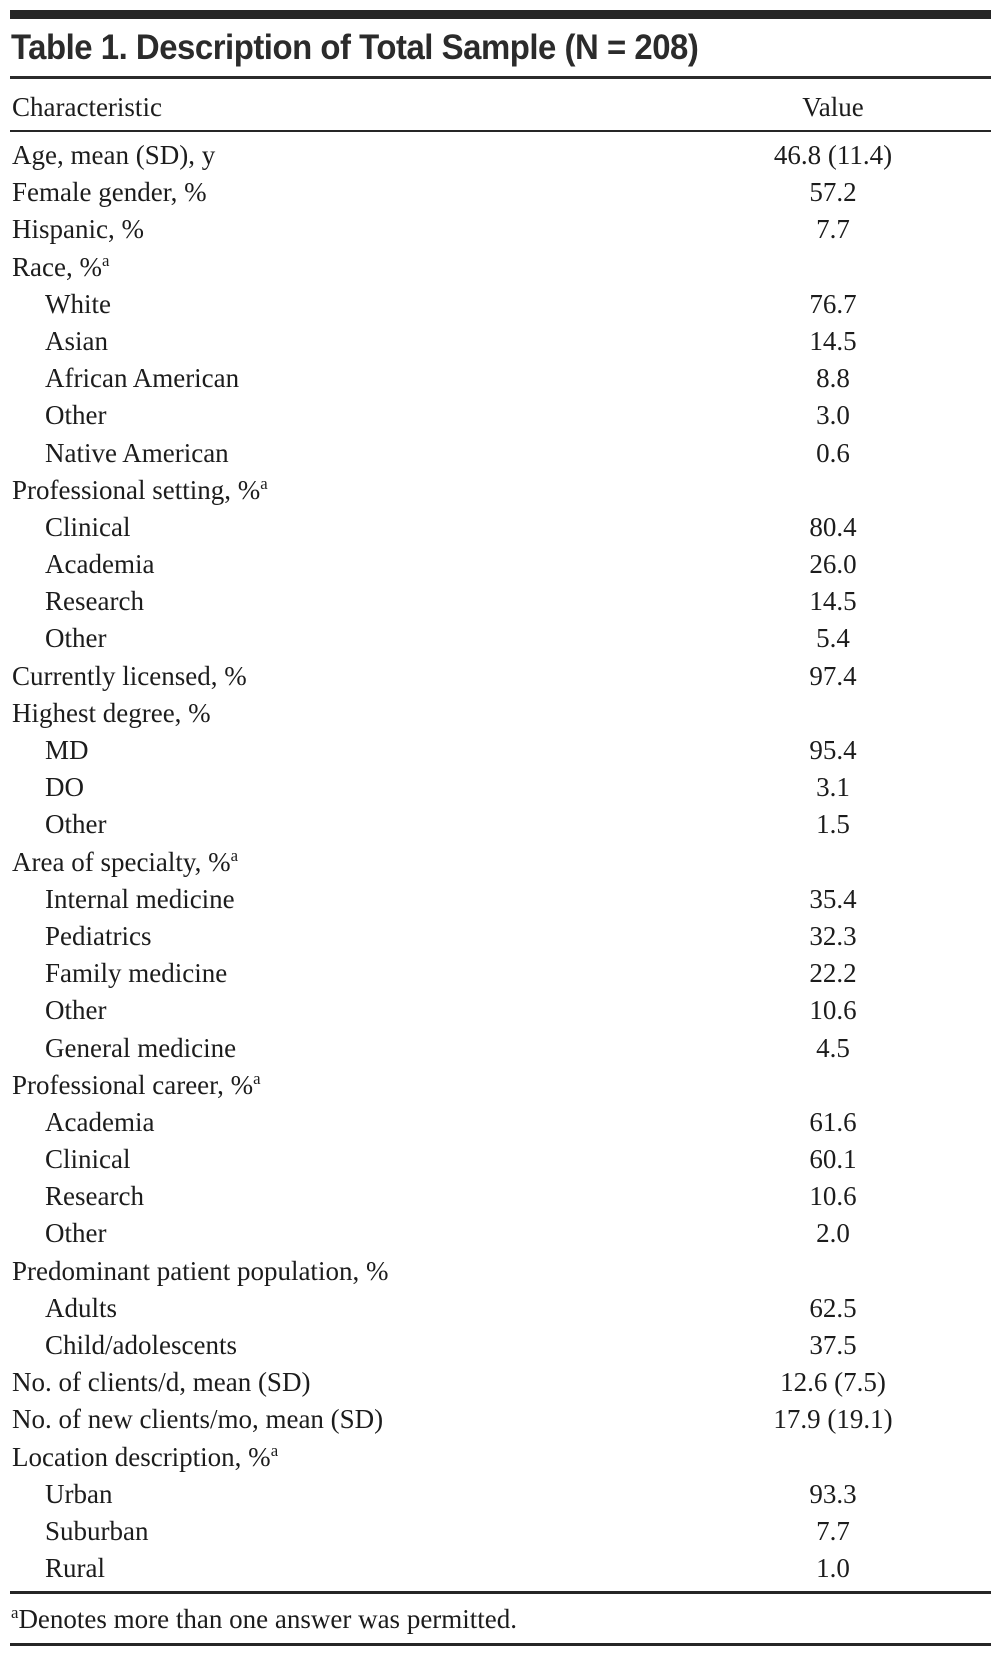 The image size is (1001, 1662). Describe the element at coordinates (500, 787) in the screenshot. I see `table-row: DO 3.1` at that location.